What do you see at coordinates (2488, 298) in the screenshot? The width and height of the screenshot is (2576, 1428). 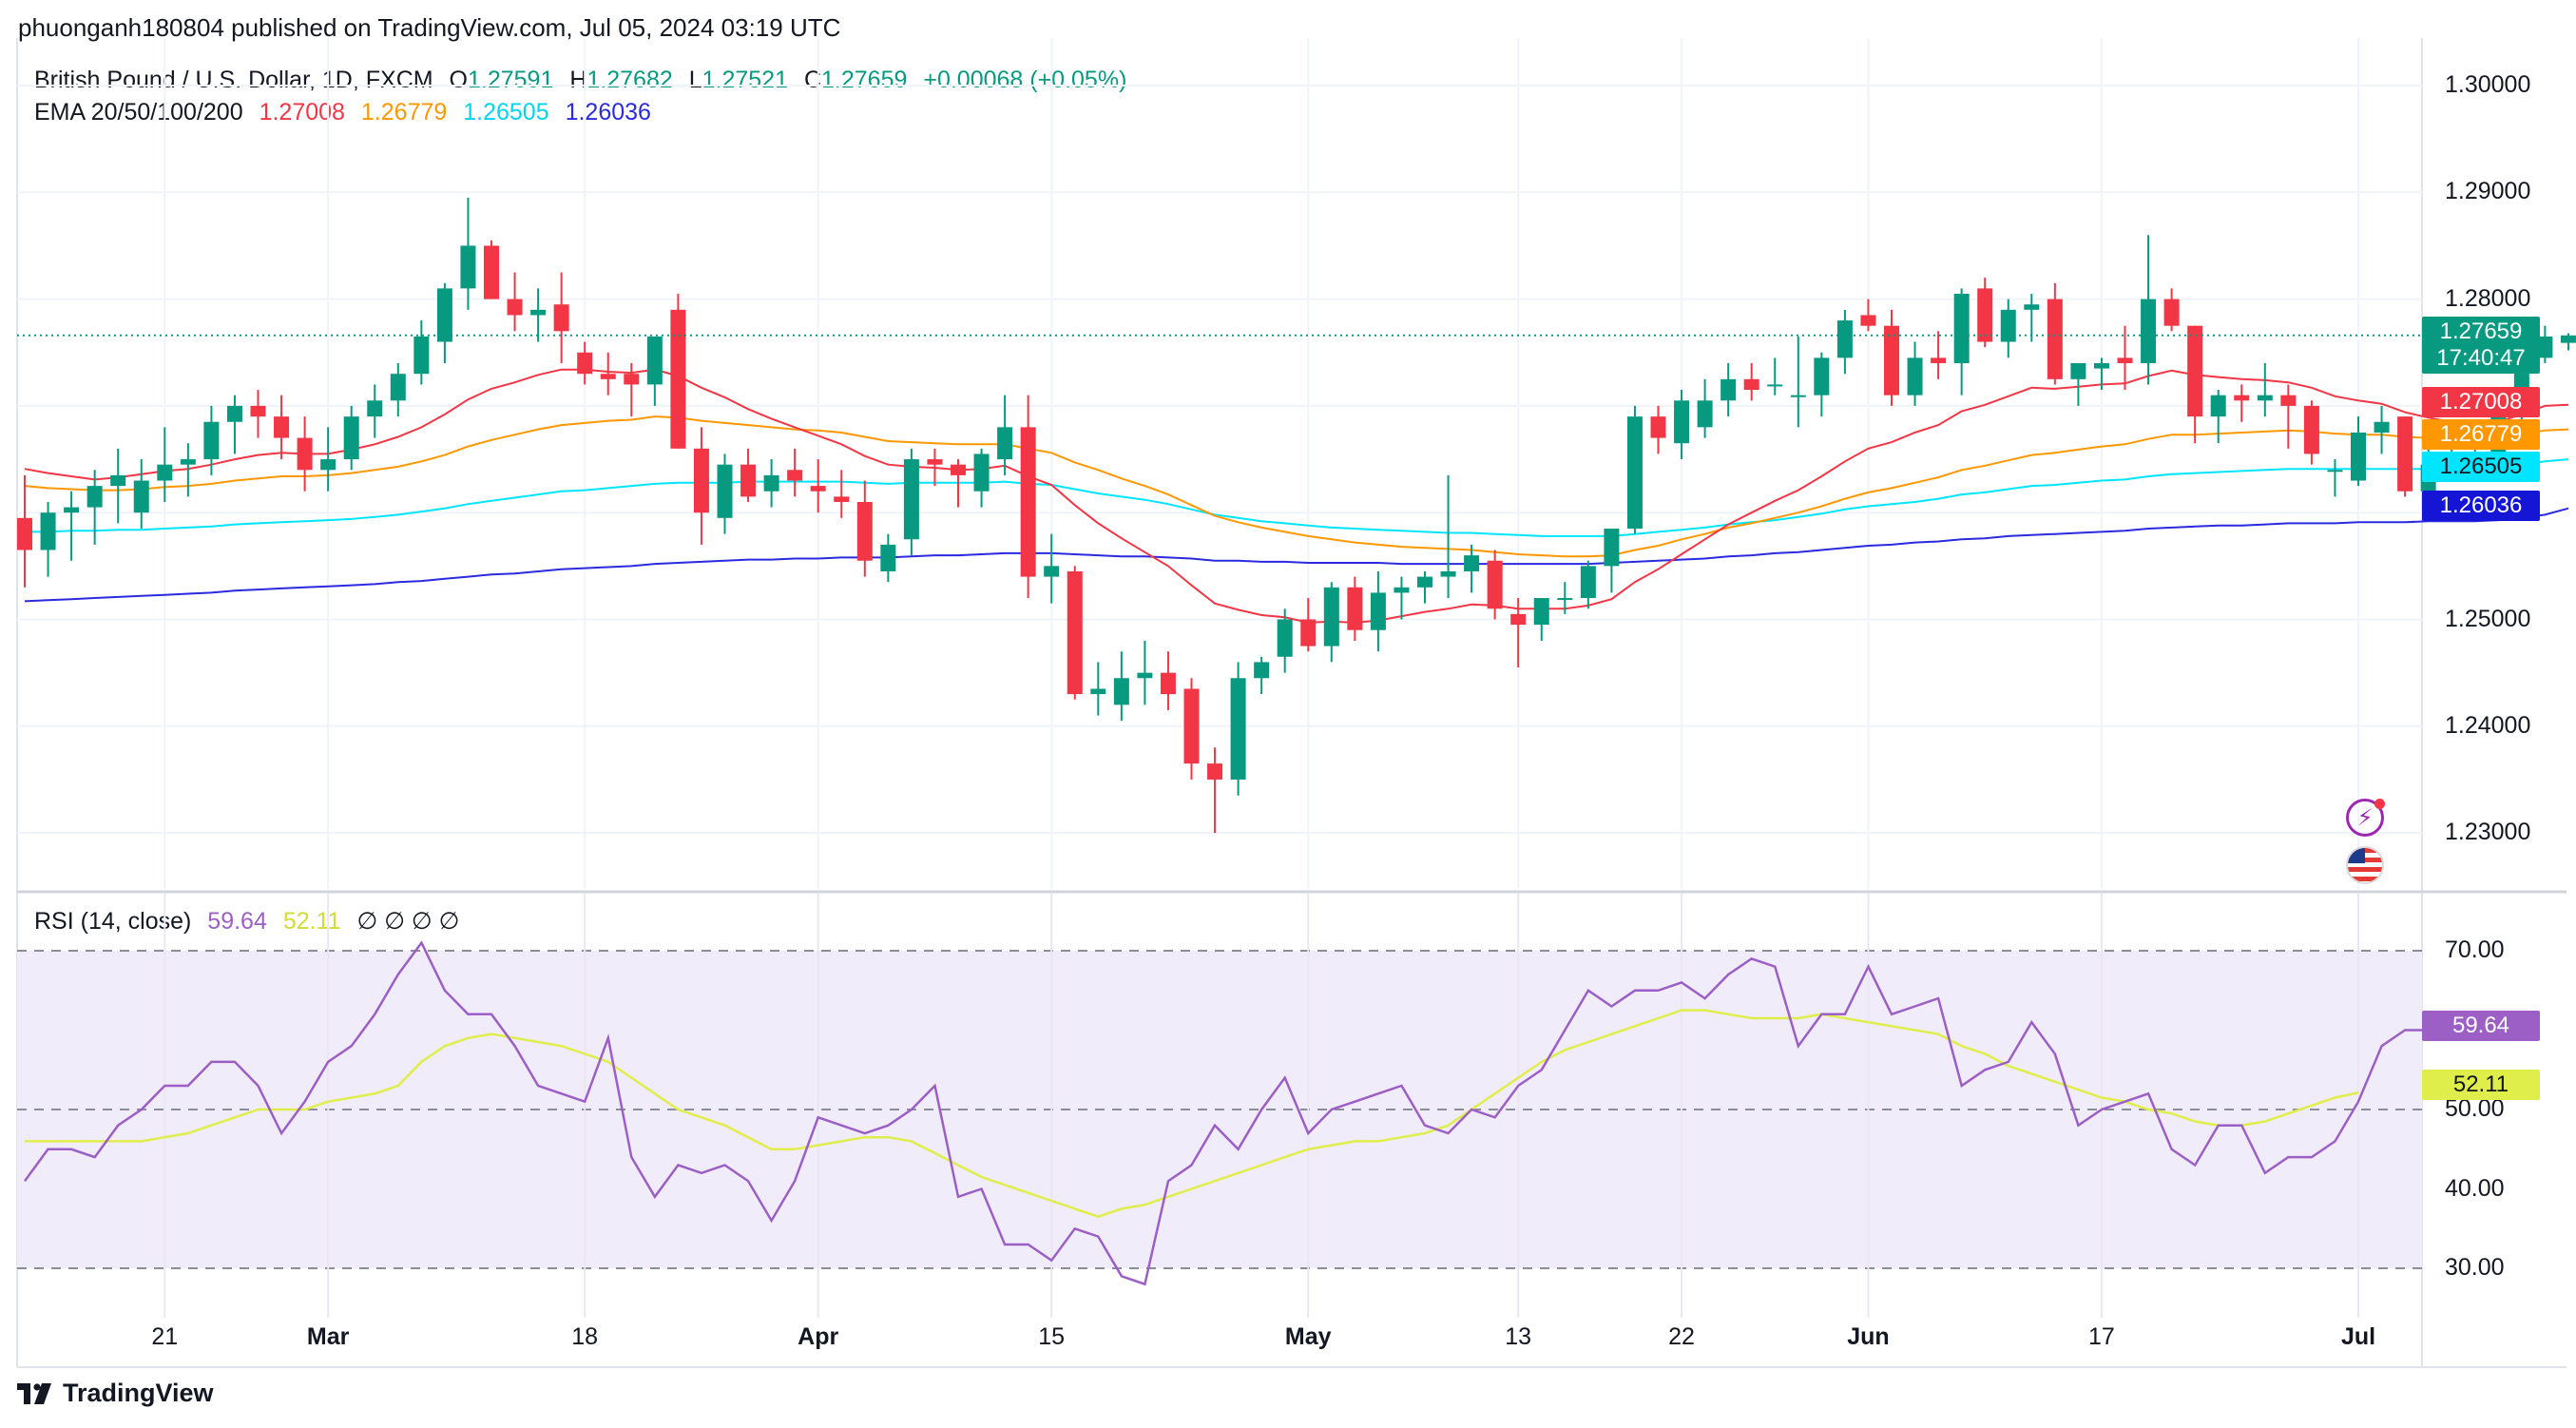 I see `price-tick-label: 1.28000` at bounding box center [2488, 298].